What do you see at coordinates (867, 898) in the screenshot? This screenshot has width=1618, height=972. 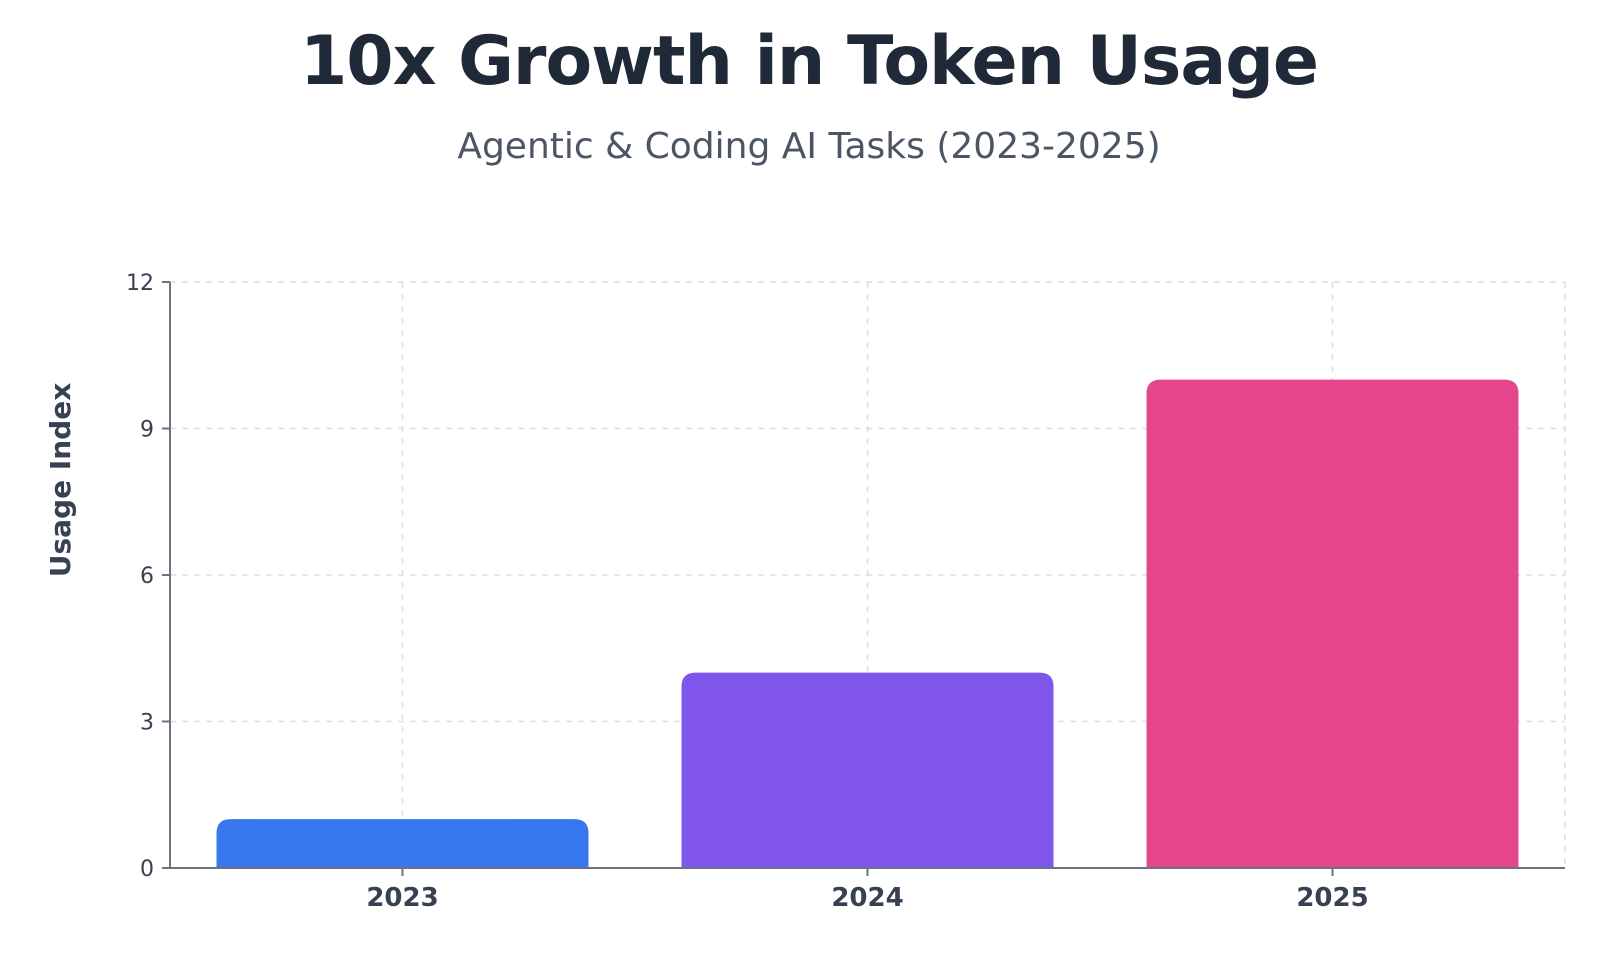 I see `x-tick-label-2024: 2024` at bounding box center [867, 898].